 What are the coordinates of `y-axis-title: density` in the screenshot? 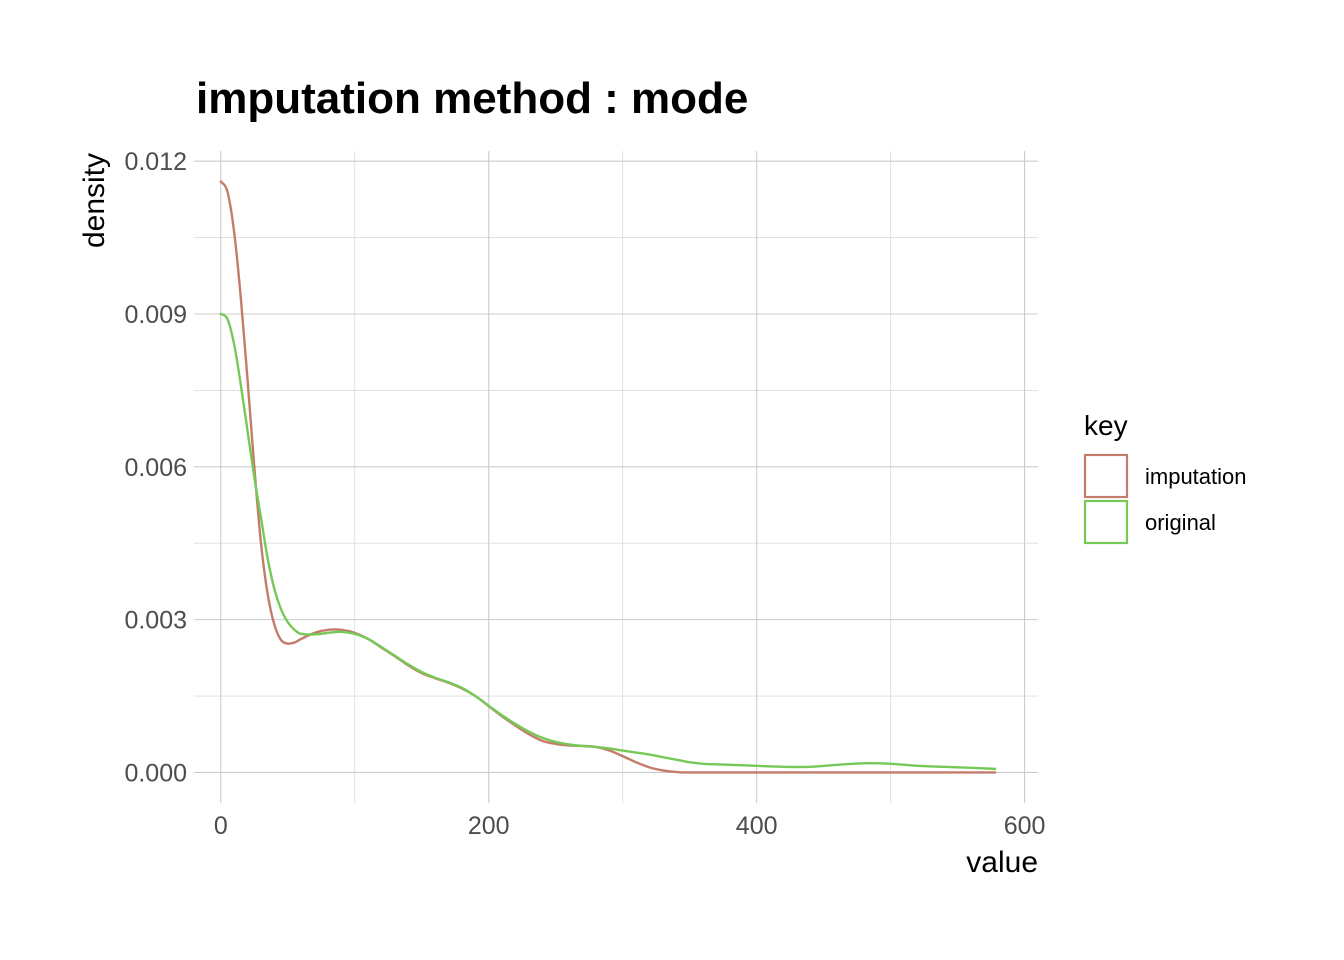 It's located at (94, 200).